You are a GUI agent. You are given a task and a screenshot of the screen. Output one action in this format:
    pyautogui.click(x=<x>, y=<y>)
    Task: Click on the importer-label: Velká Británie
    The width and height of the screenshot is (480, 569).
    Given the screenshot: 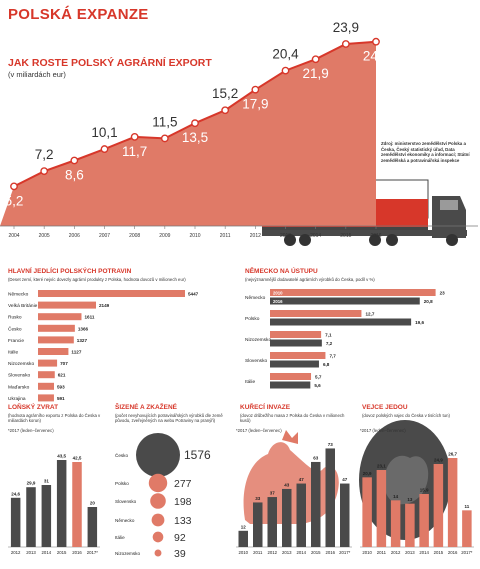 What is the action you would take?
    pyautogui.click(x=23, y=306)
    